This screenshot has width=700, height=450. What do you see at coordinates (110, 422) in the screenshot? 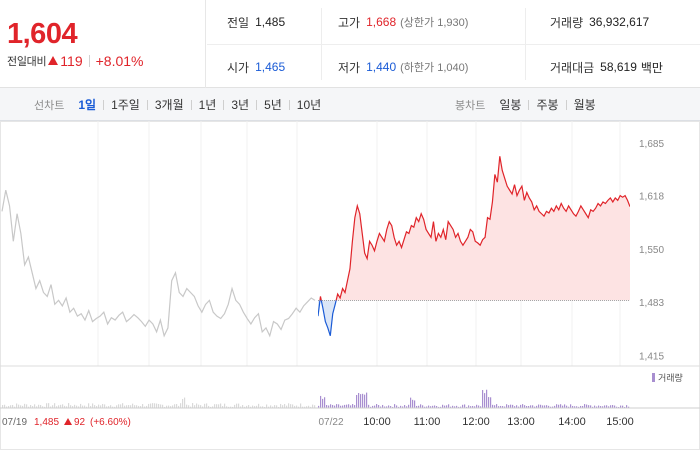
I see `prev-day-change-percent: (+6.60%)` at bounding box center [110, 422].